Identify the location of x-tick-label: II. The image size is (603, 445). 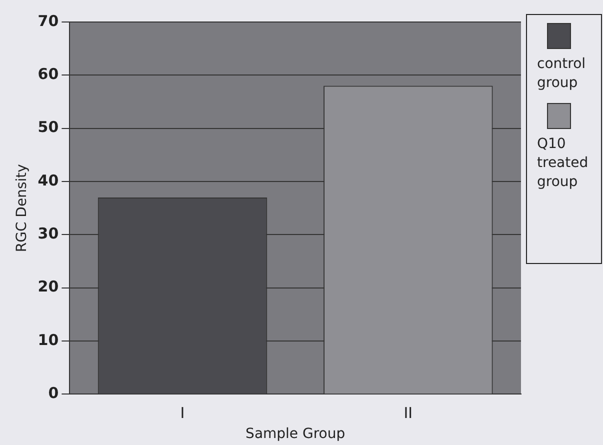
(408, 413).